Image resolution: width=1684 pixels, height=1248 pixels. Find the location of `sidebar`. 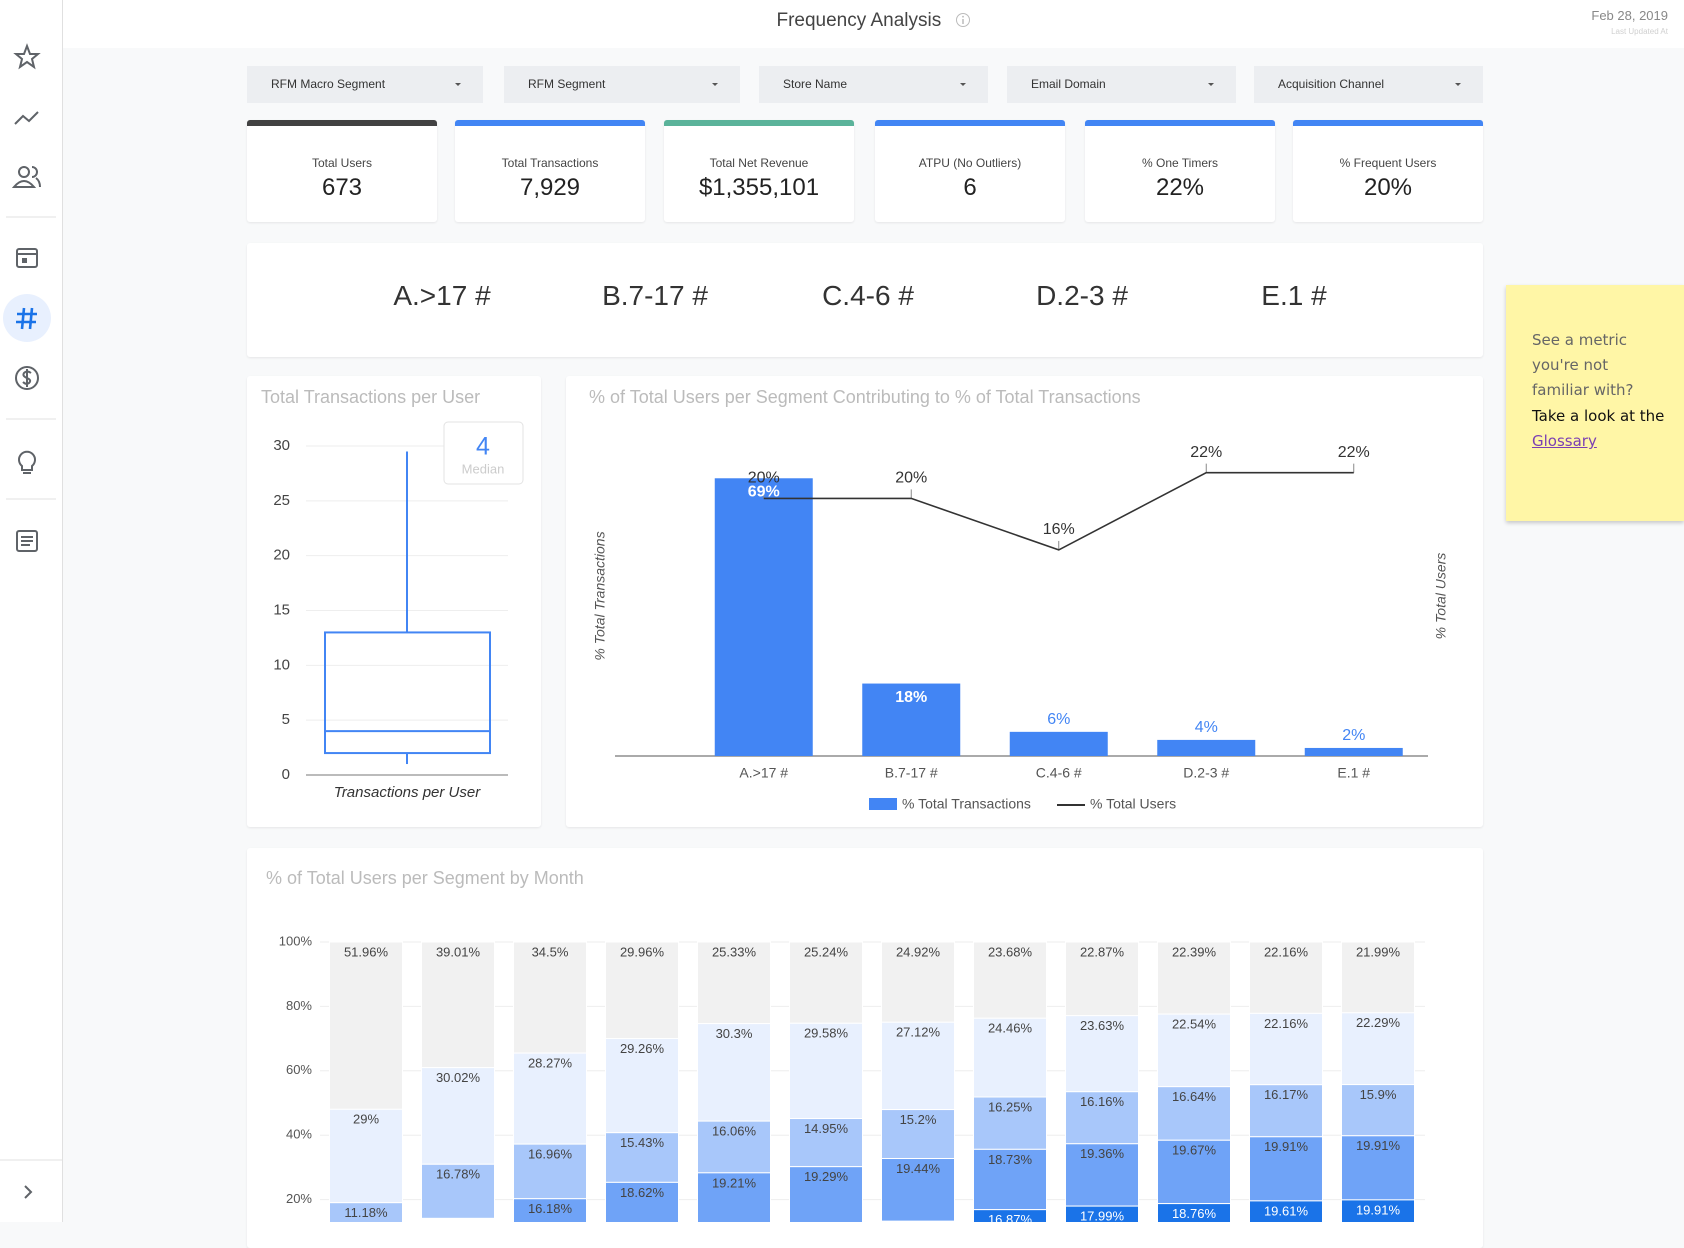

sidebar is located at coordinates (31, 611).